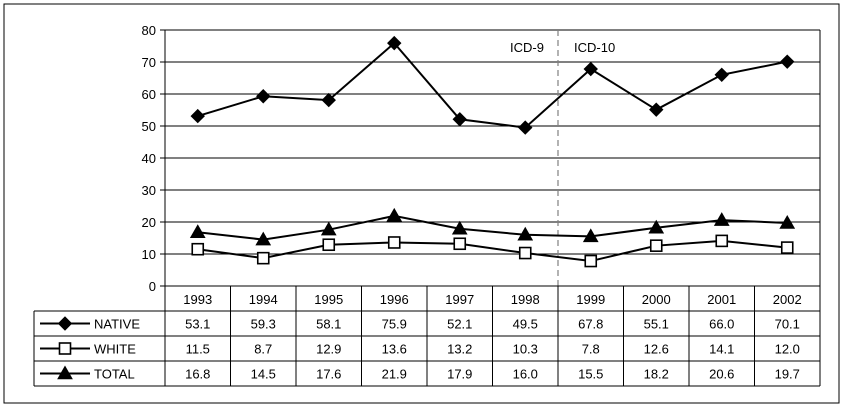 Image resolution: width=843 pixels, height=407 pixels. I want to click on x-category-label-1993: 1993, so click(197, 299).